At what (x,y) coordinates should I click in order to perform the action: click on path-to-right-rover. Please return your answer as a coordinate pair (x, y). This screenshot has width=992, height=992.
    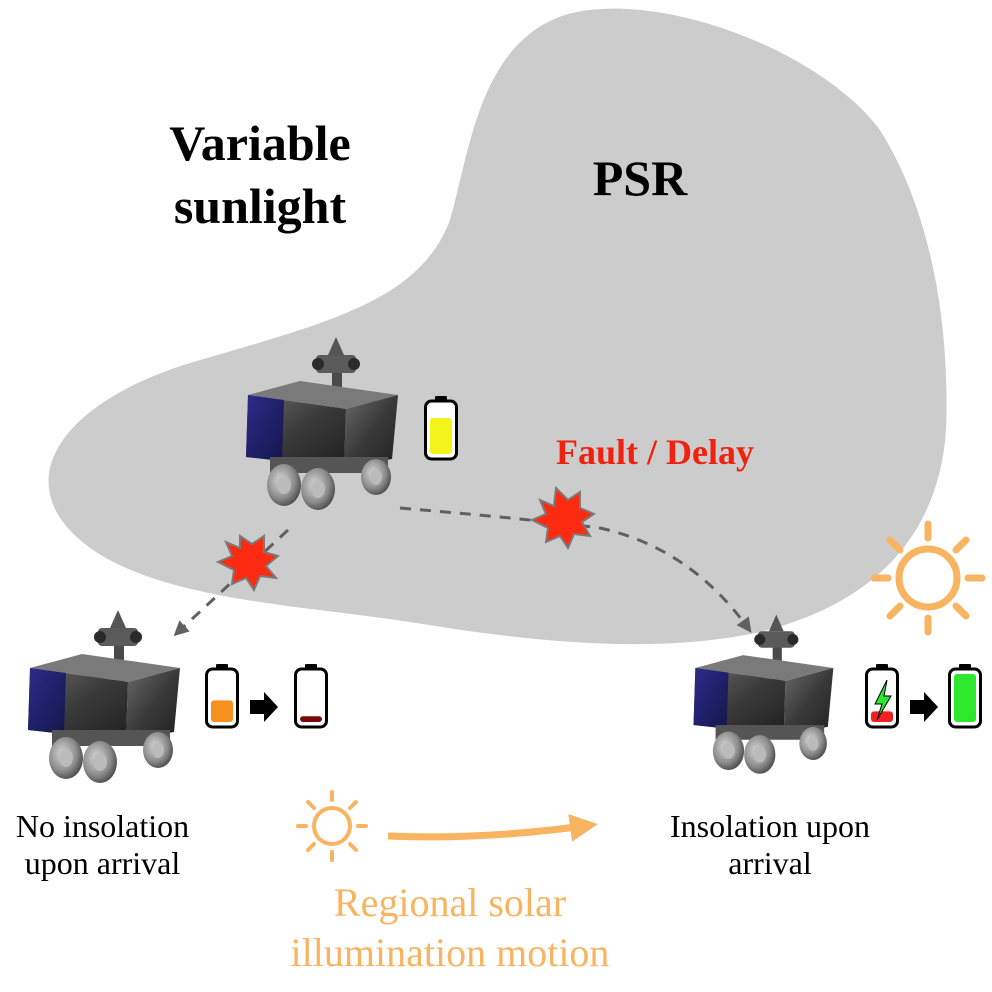
    Looking at the image, I should click on (575, 569).